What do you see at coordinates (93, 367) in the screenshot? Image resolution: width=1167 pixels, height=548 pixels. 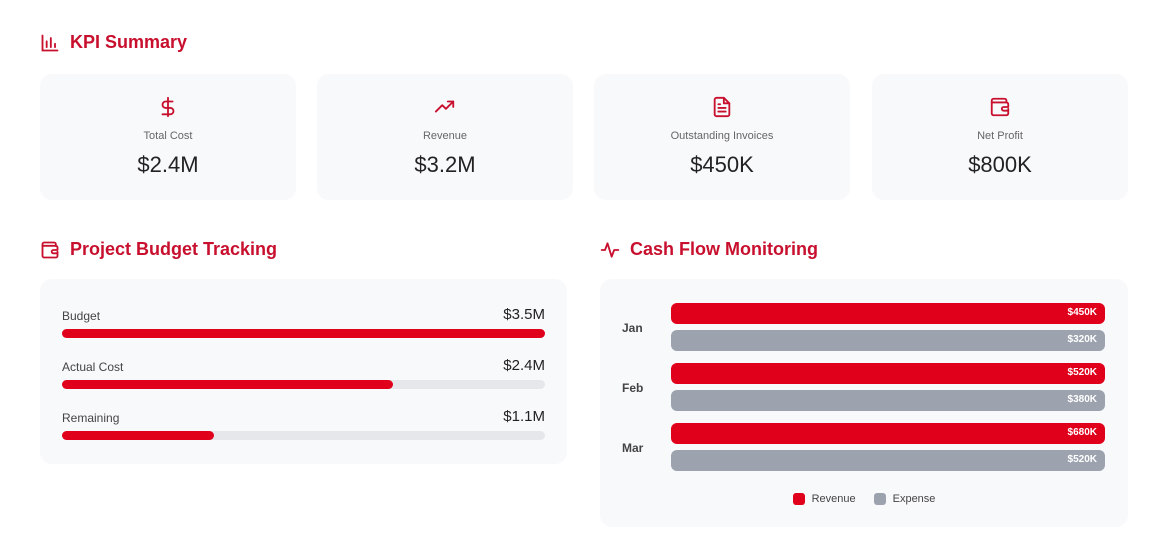 I see `budget-row-label: Actual Cost` at bounding box center [93, 367].